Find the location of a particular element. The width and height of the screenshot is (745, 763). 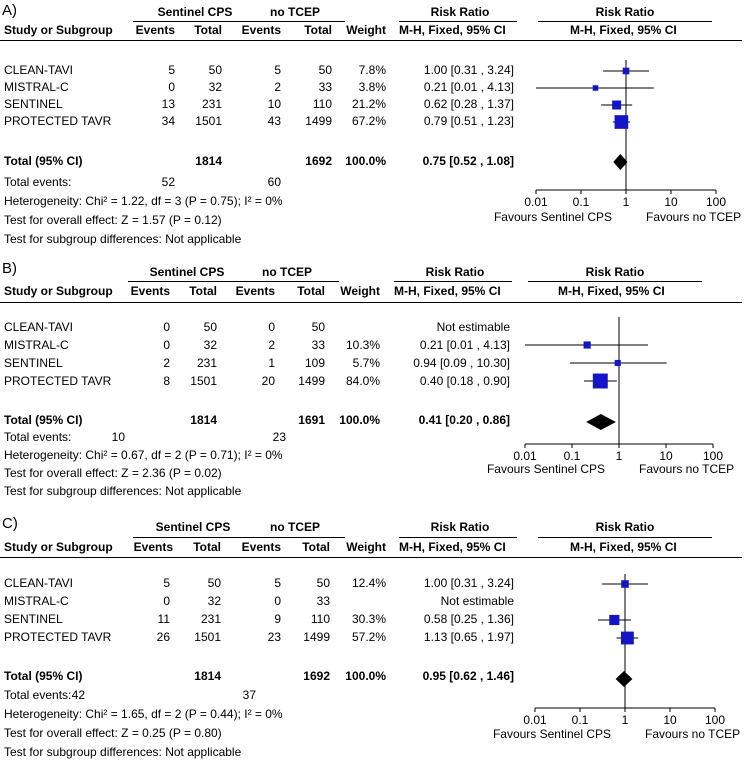

total-ci: 0.41 [0.20 , 0.86] is located at coordinates (464, 420).